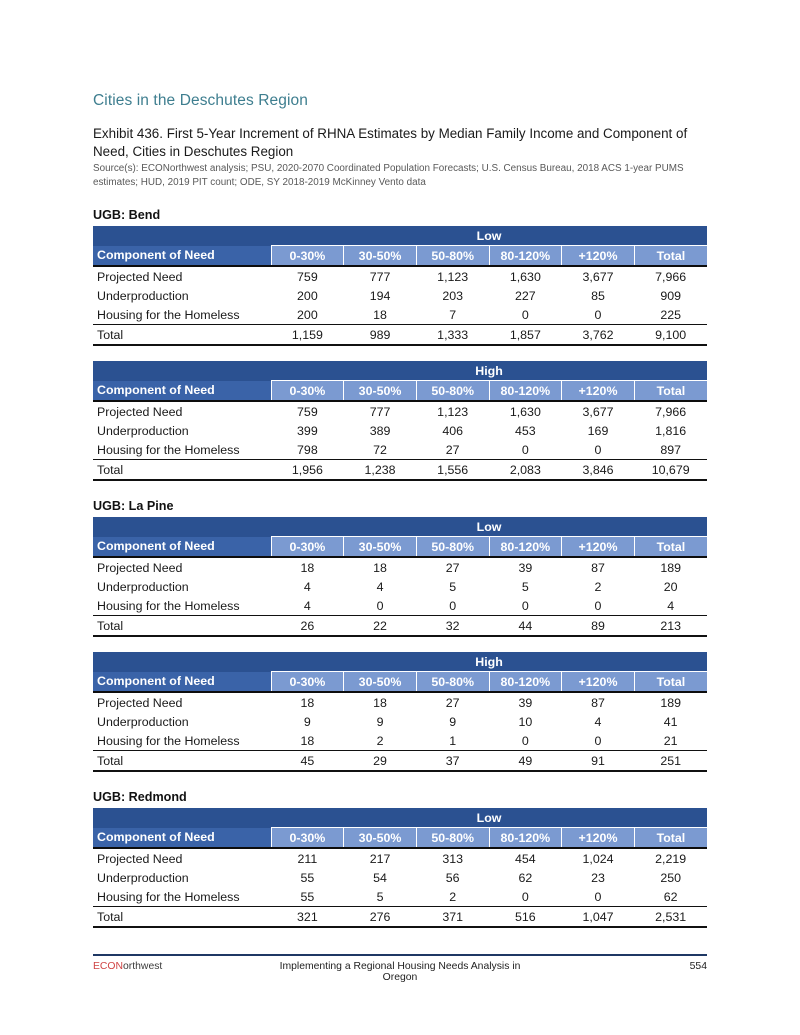 Image resolution: width=800 pixels, height=1035 pixels. What do you see at coordinates (598, 411) in the screenshot?
I see `value-cell: 3,677` at bounding box center [598, 411].